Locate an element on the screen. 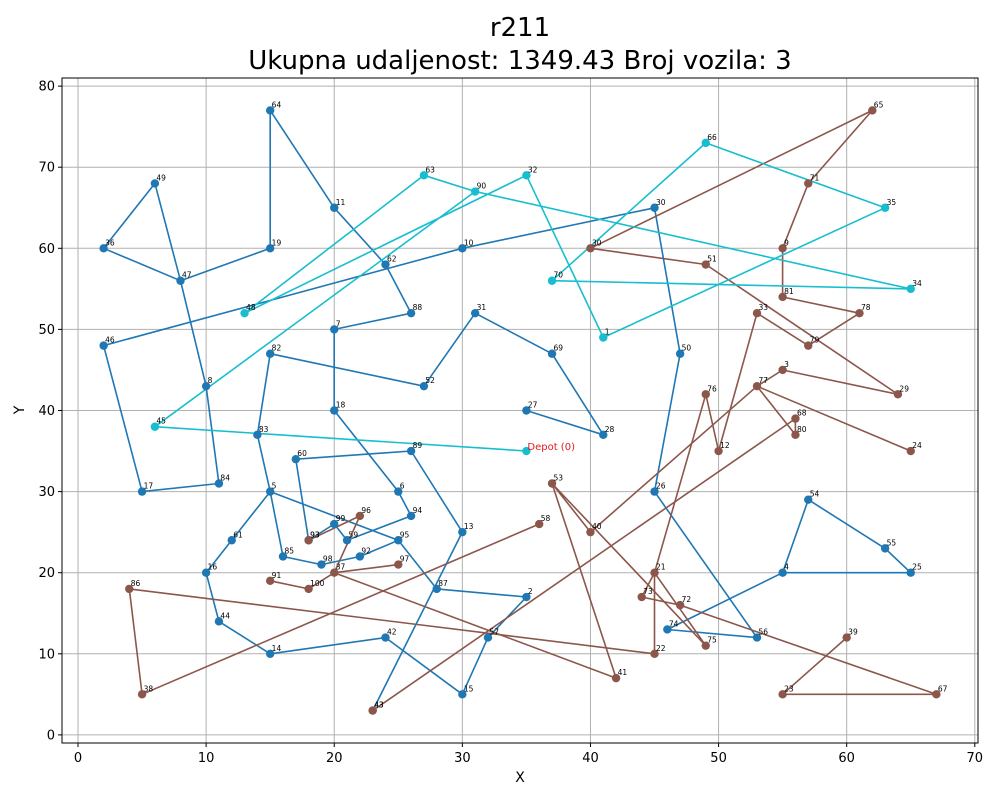 The height and width of the screenshot is (800, 1000). point-id-label: 96 is located at coordinates (366, 510).